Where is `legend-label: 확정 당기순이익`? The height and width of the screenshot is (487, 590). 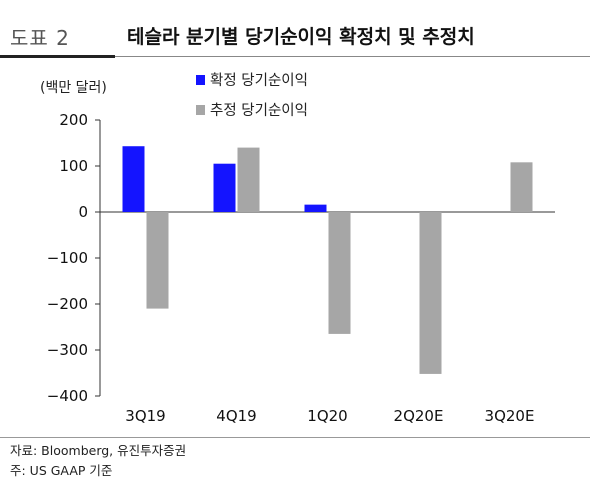
legend-label: 확정 당기순이익 is located at coordinates (259, 80).